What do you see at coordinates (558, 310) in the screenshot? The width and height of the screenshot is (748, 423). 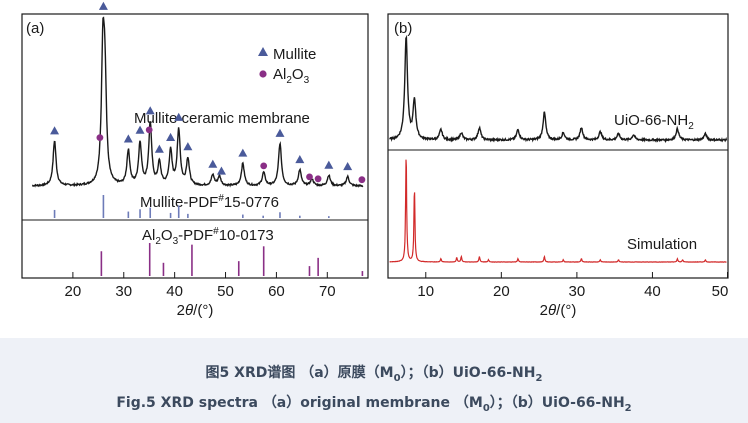 I see `panel-b-xlabel: 2θ/(°)` at bounding box center [558, 310].